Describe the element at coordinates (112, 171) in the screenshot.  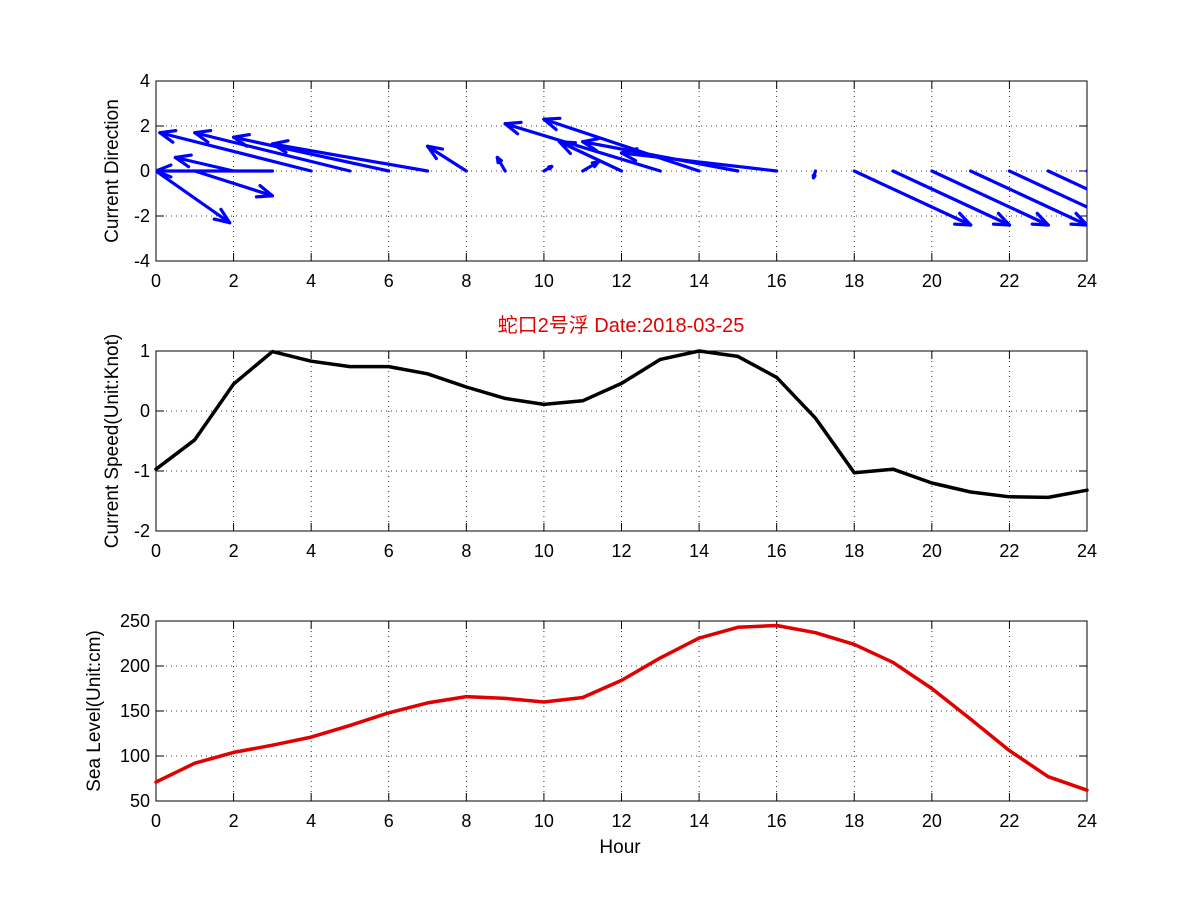
I see `current-direction-y-axis-label: Current Direction` at that location.